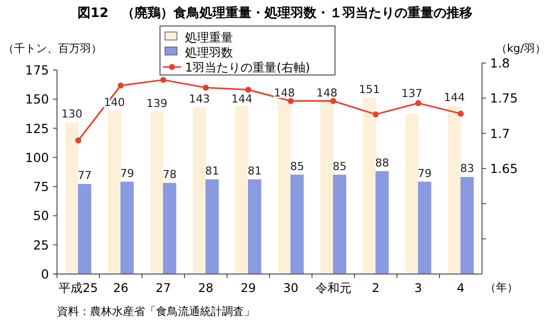  What do you see at coordinates (209, 37) in the screenshot?
I see `legend-label: 処理重量` at bounding box center [209, 37].